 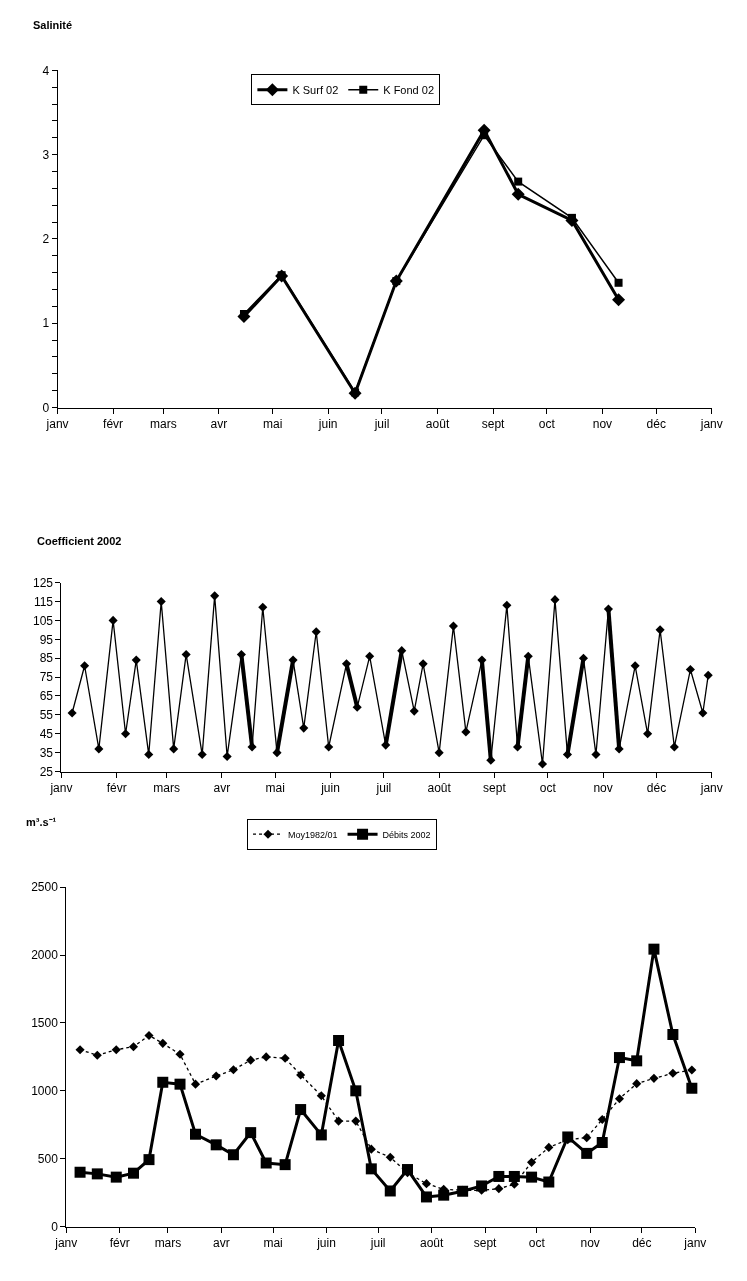 I want to click on y-tick-label: 95, so click(x=46, y=639).